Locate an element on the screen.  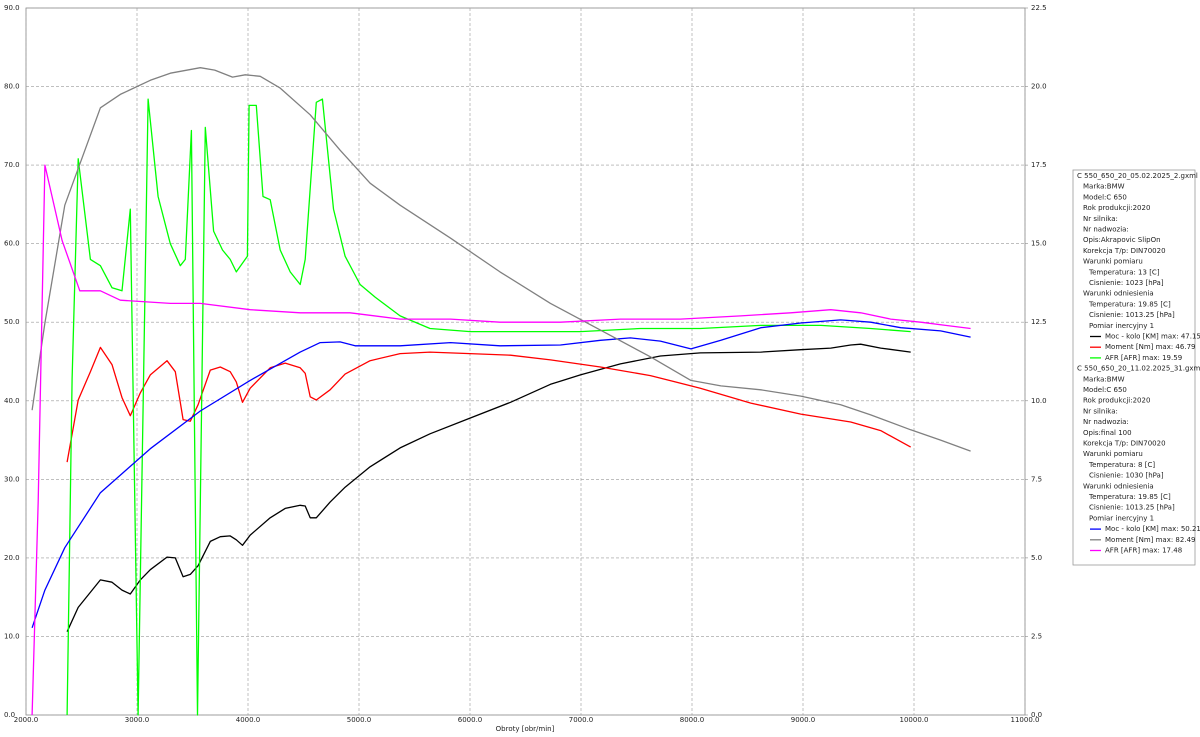
legend-label: Moc - kolo [KM] max: 47.15 is located at coordinates (1152, 337).